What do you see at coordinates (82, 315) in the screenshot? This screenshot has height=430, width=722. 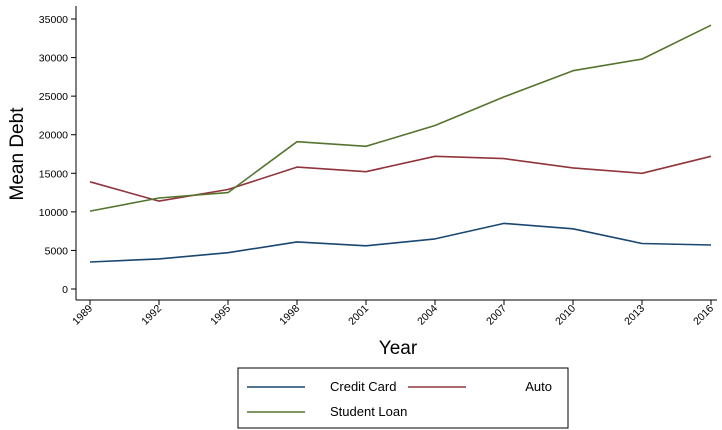 I see `x-tick-label: 1989` at bounding box center [82, 315].